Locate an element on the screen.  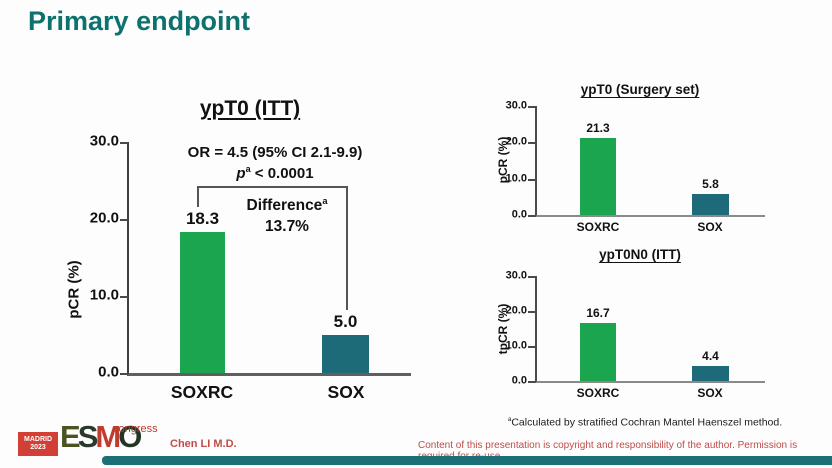
p-value-annotation: pa < 0.0001 is located at coordinates (275, 173).